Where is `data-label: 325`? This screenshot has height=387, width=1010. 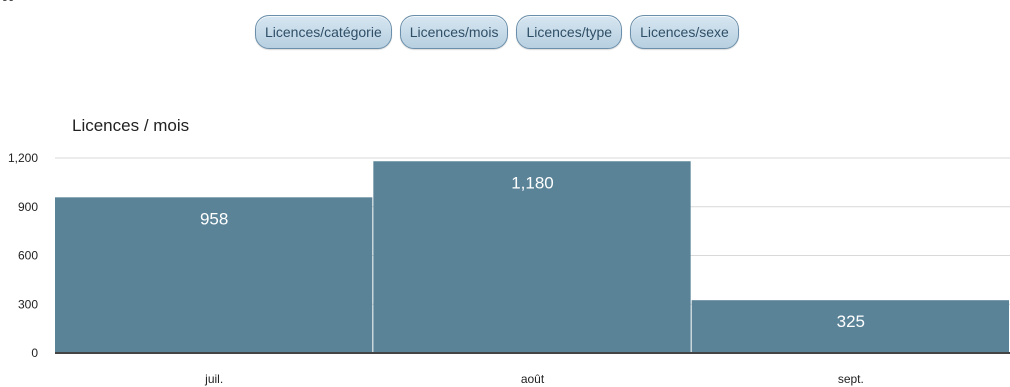 data-label: 325 is located at coordinates (851, 321).